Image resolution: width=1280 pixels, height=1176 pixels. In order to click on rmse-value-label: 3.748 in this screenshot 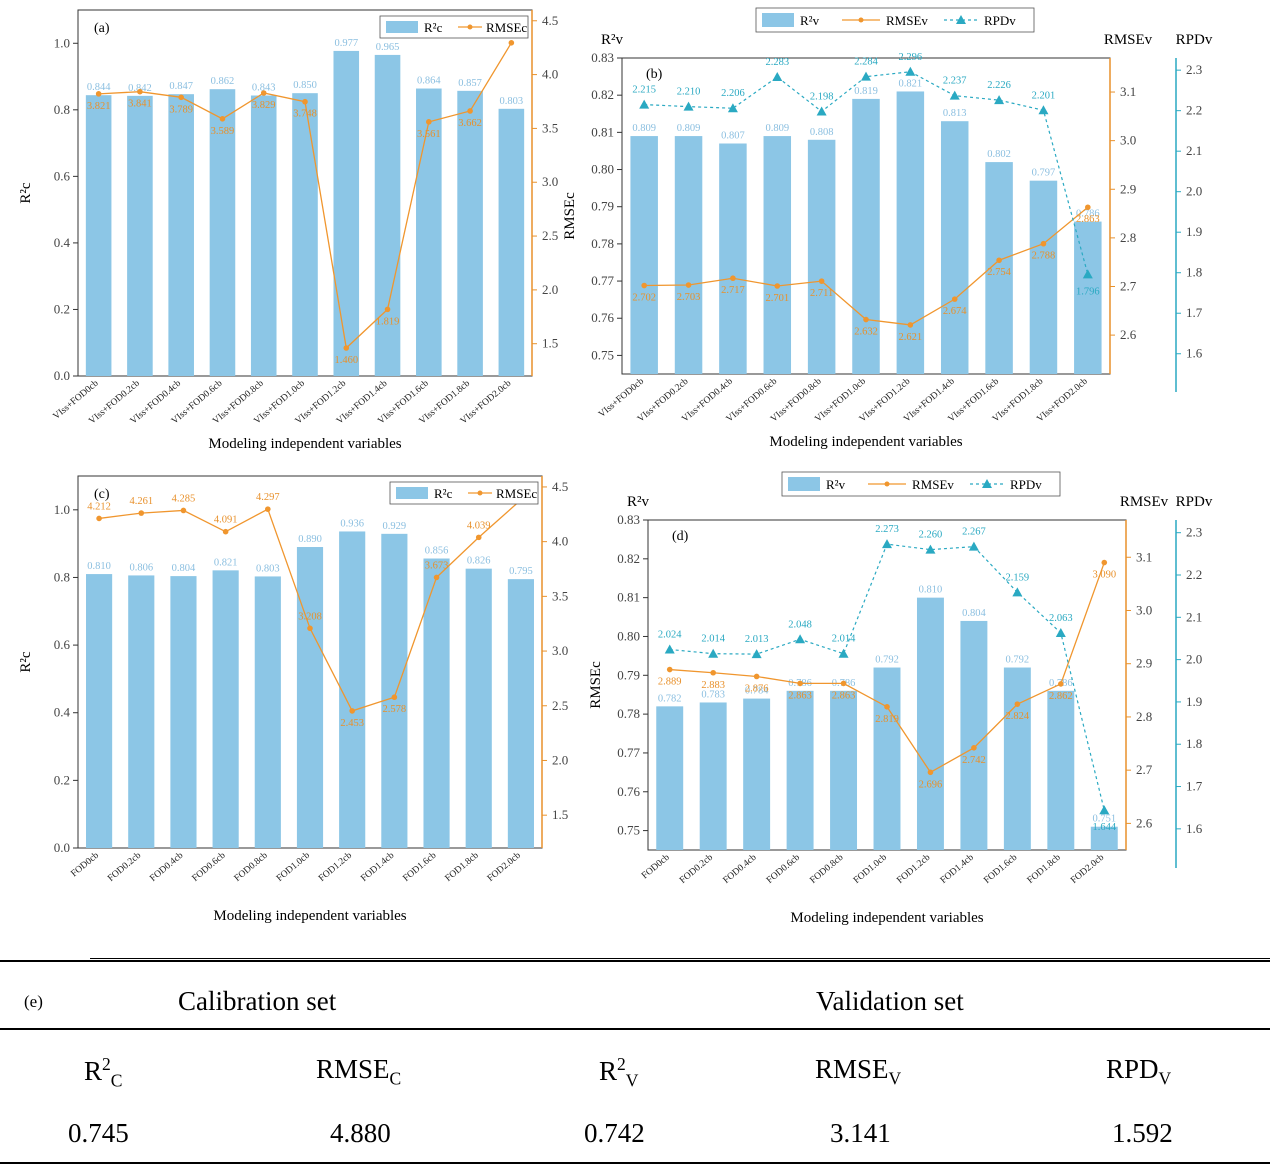, I will do `click(305, 114)`.